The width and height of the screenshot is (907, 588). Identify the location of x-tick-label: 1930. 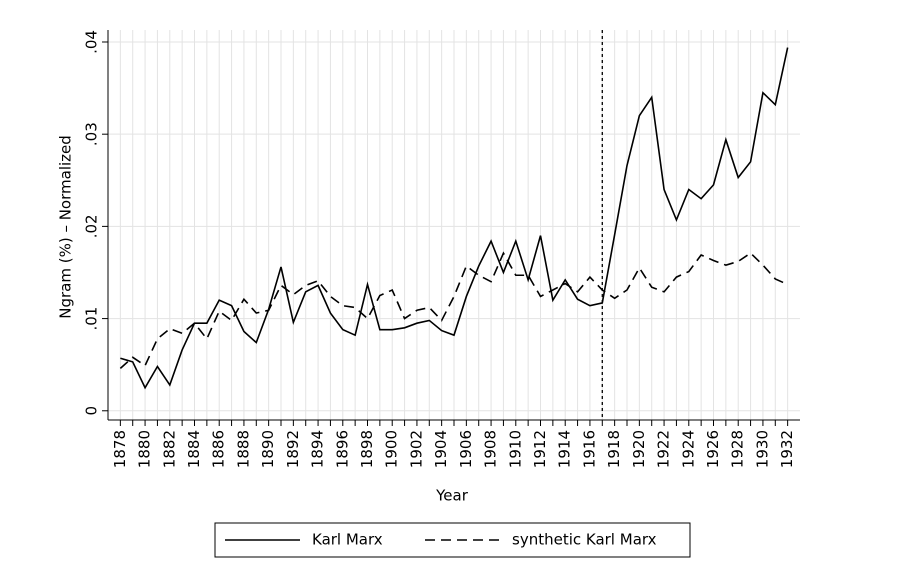
(762, 449).